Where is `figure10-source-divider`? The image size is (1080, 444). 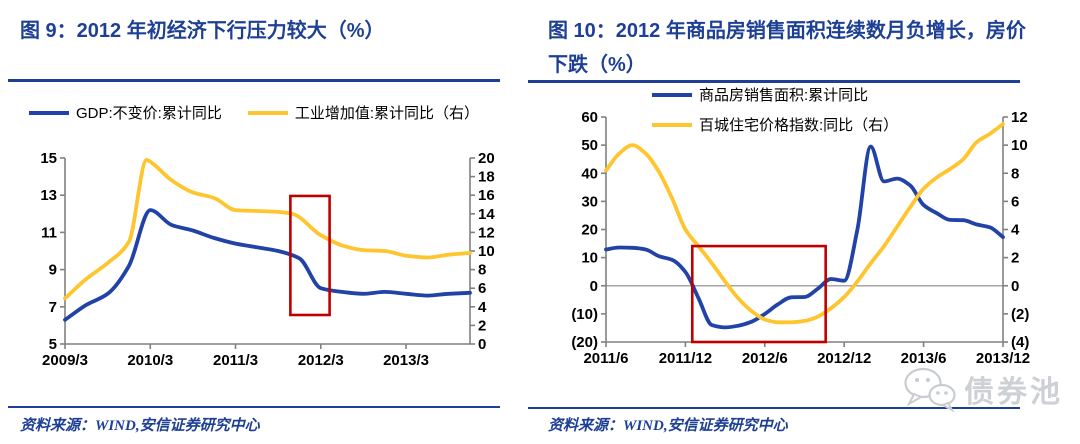
figure10-source-divider is located at coordinates (774, 408).